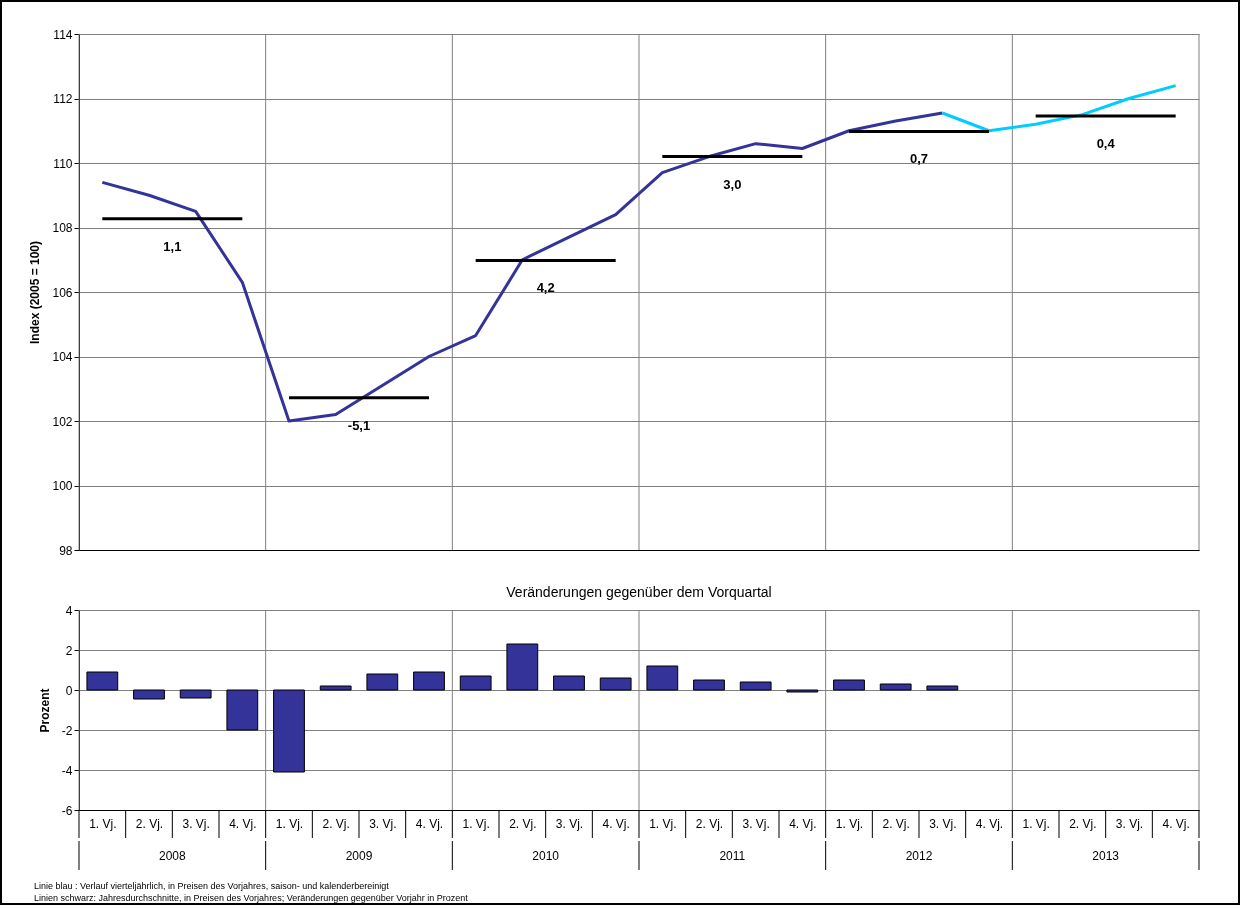 The width and height of the screenshot is (1244, 909). I want to click on y-axis-title: Index (2005 = 100), so click(35, 292).